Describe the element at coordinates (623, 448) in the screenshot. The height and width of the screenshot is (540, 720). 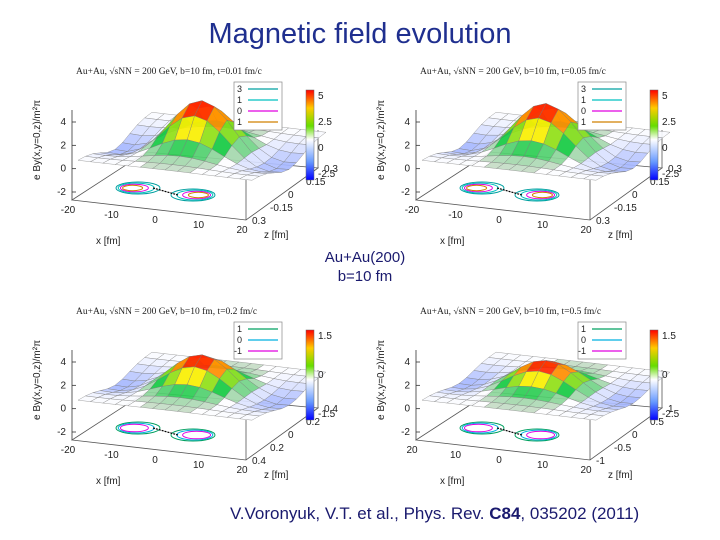
I see `y-tick-label: -0.5` at that location.